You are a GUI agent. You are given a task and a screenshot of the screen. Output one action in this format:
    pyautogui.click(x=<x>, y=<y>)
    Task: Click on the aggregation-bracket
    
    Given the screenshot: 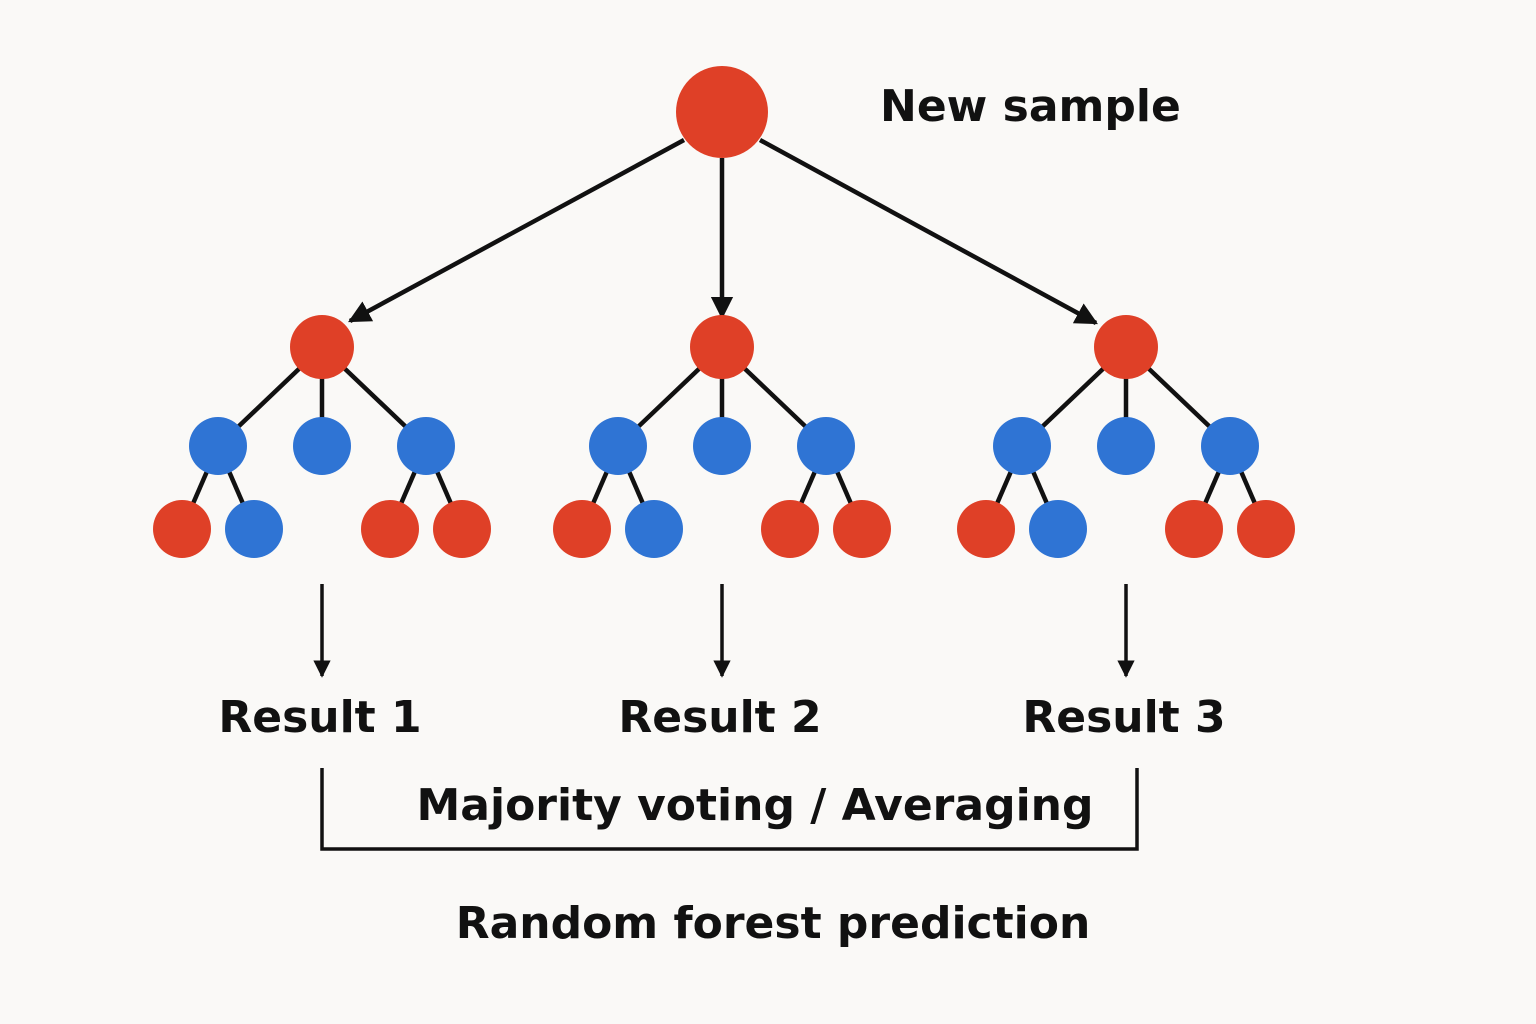 What is the action you would take?
    pyautogui.click(x=729, y=809)
    